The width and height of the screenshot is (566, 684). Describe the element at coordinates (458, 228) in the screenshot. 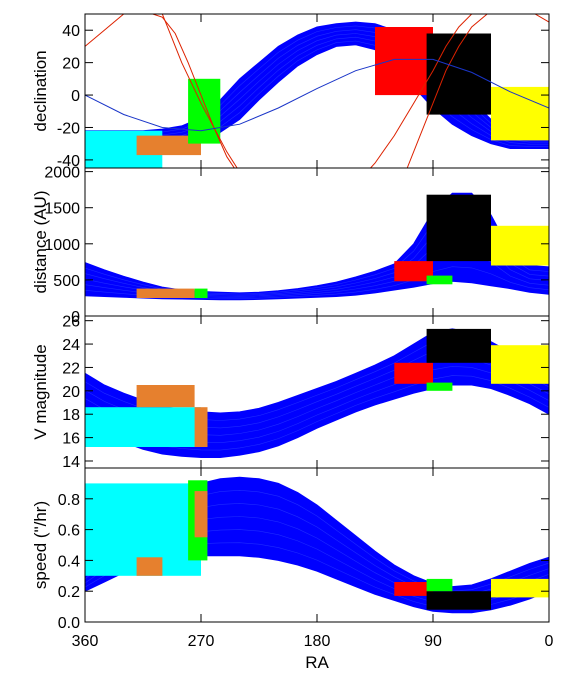

I see `panel-1-region-black` at that location.